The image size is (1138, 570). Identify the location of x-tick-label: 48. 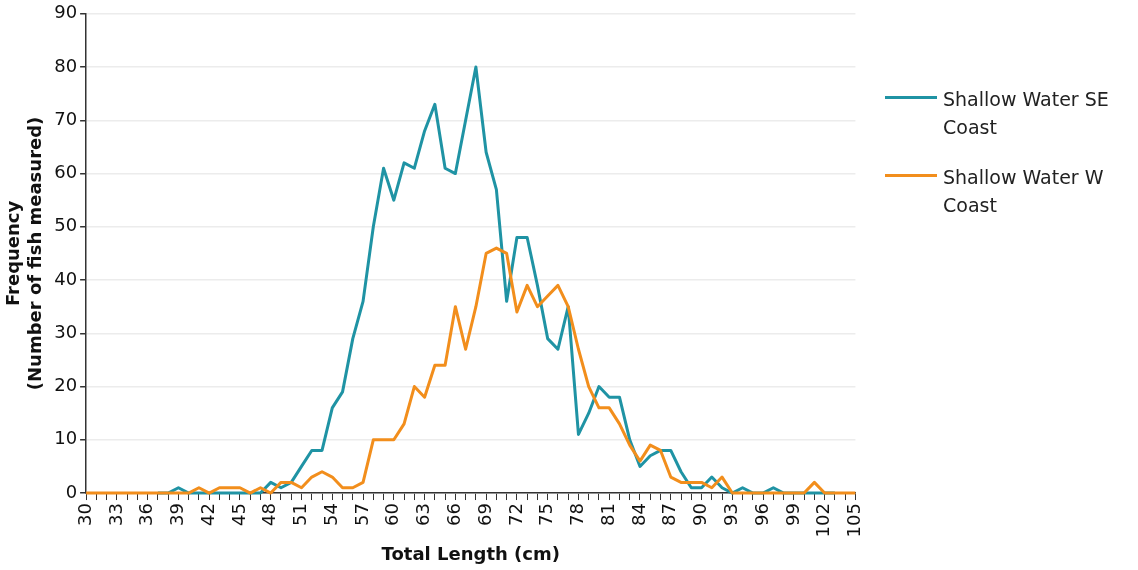
(269, 514).